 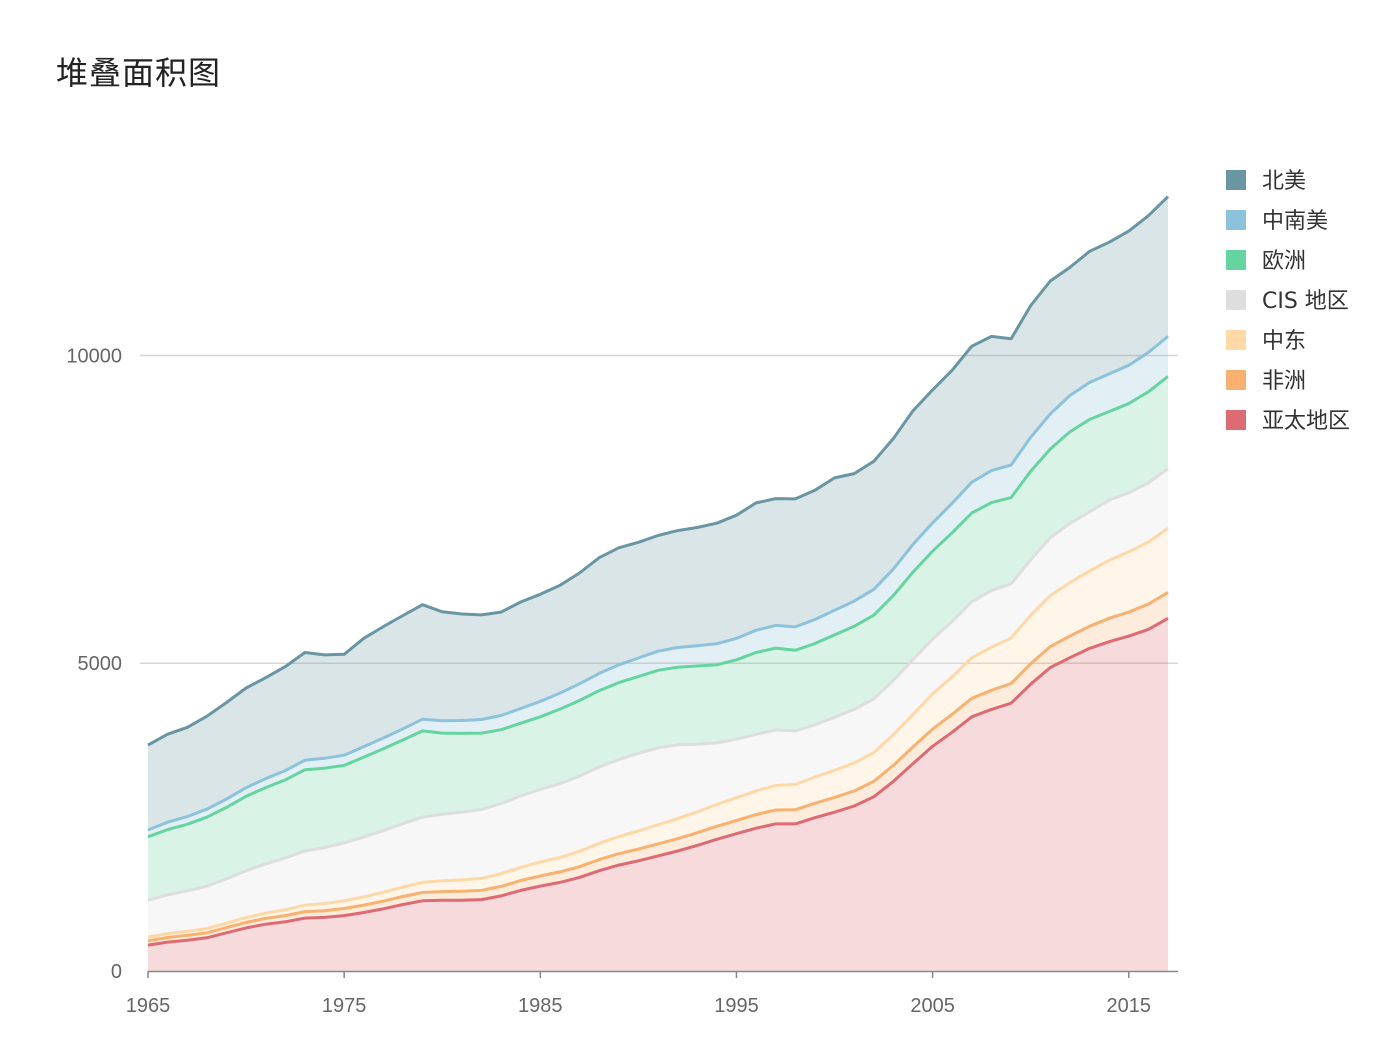 I want to click on chart-title: 堆叠面积图, so click(x=139, y=73).